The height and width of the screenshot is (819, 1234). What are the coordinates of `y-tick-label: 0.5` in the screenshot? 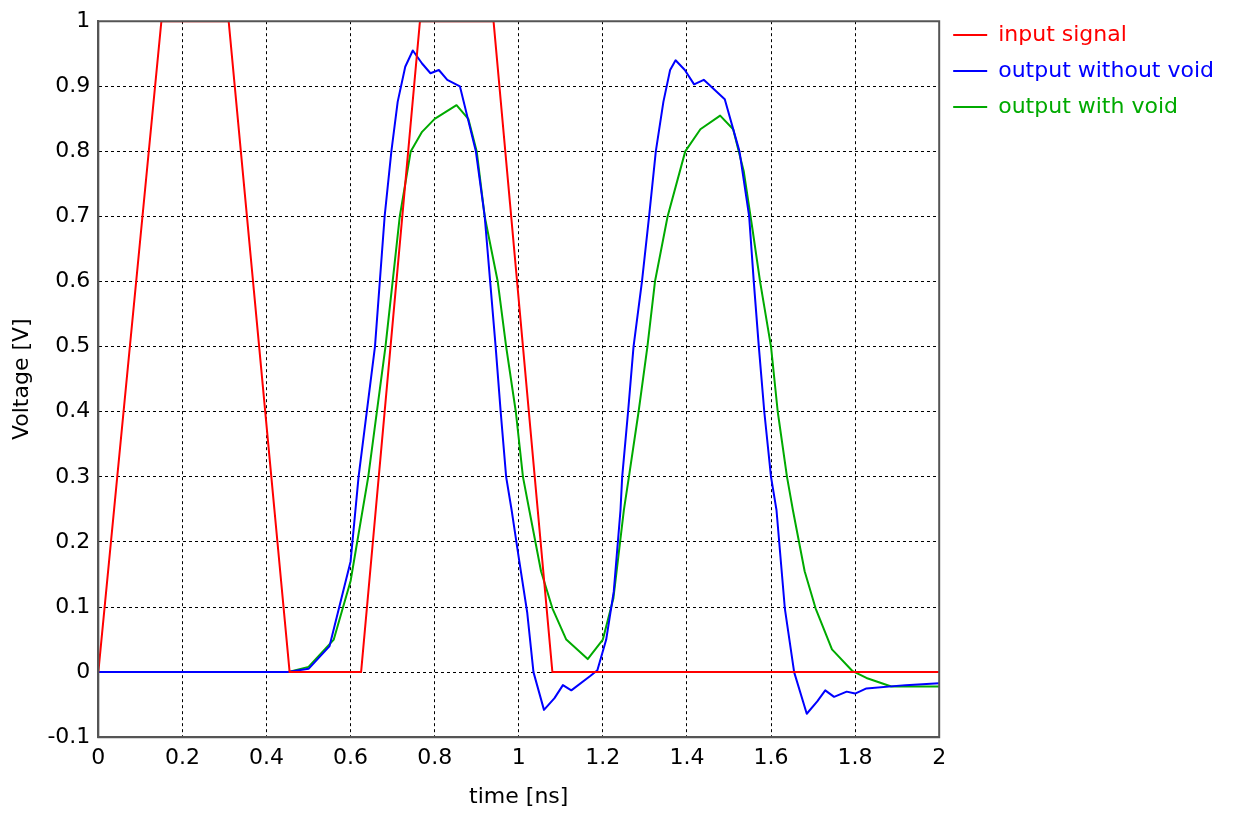 It's located at (73, 345).